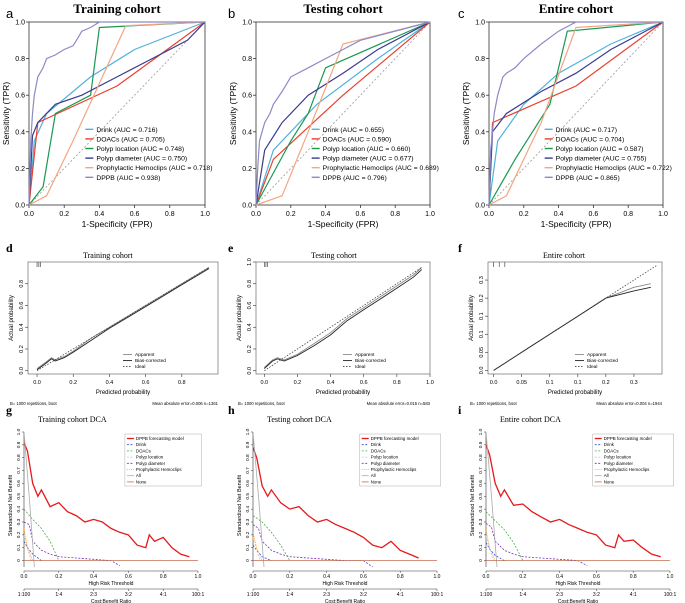 The width and height of the screenshot is (685, 603). I want to click on y-axis-label: Actual probability, so click(472, 318).